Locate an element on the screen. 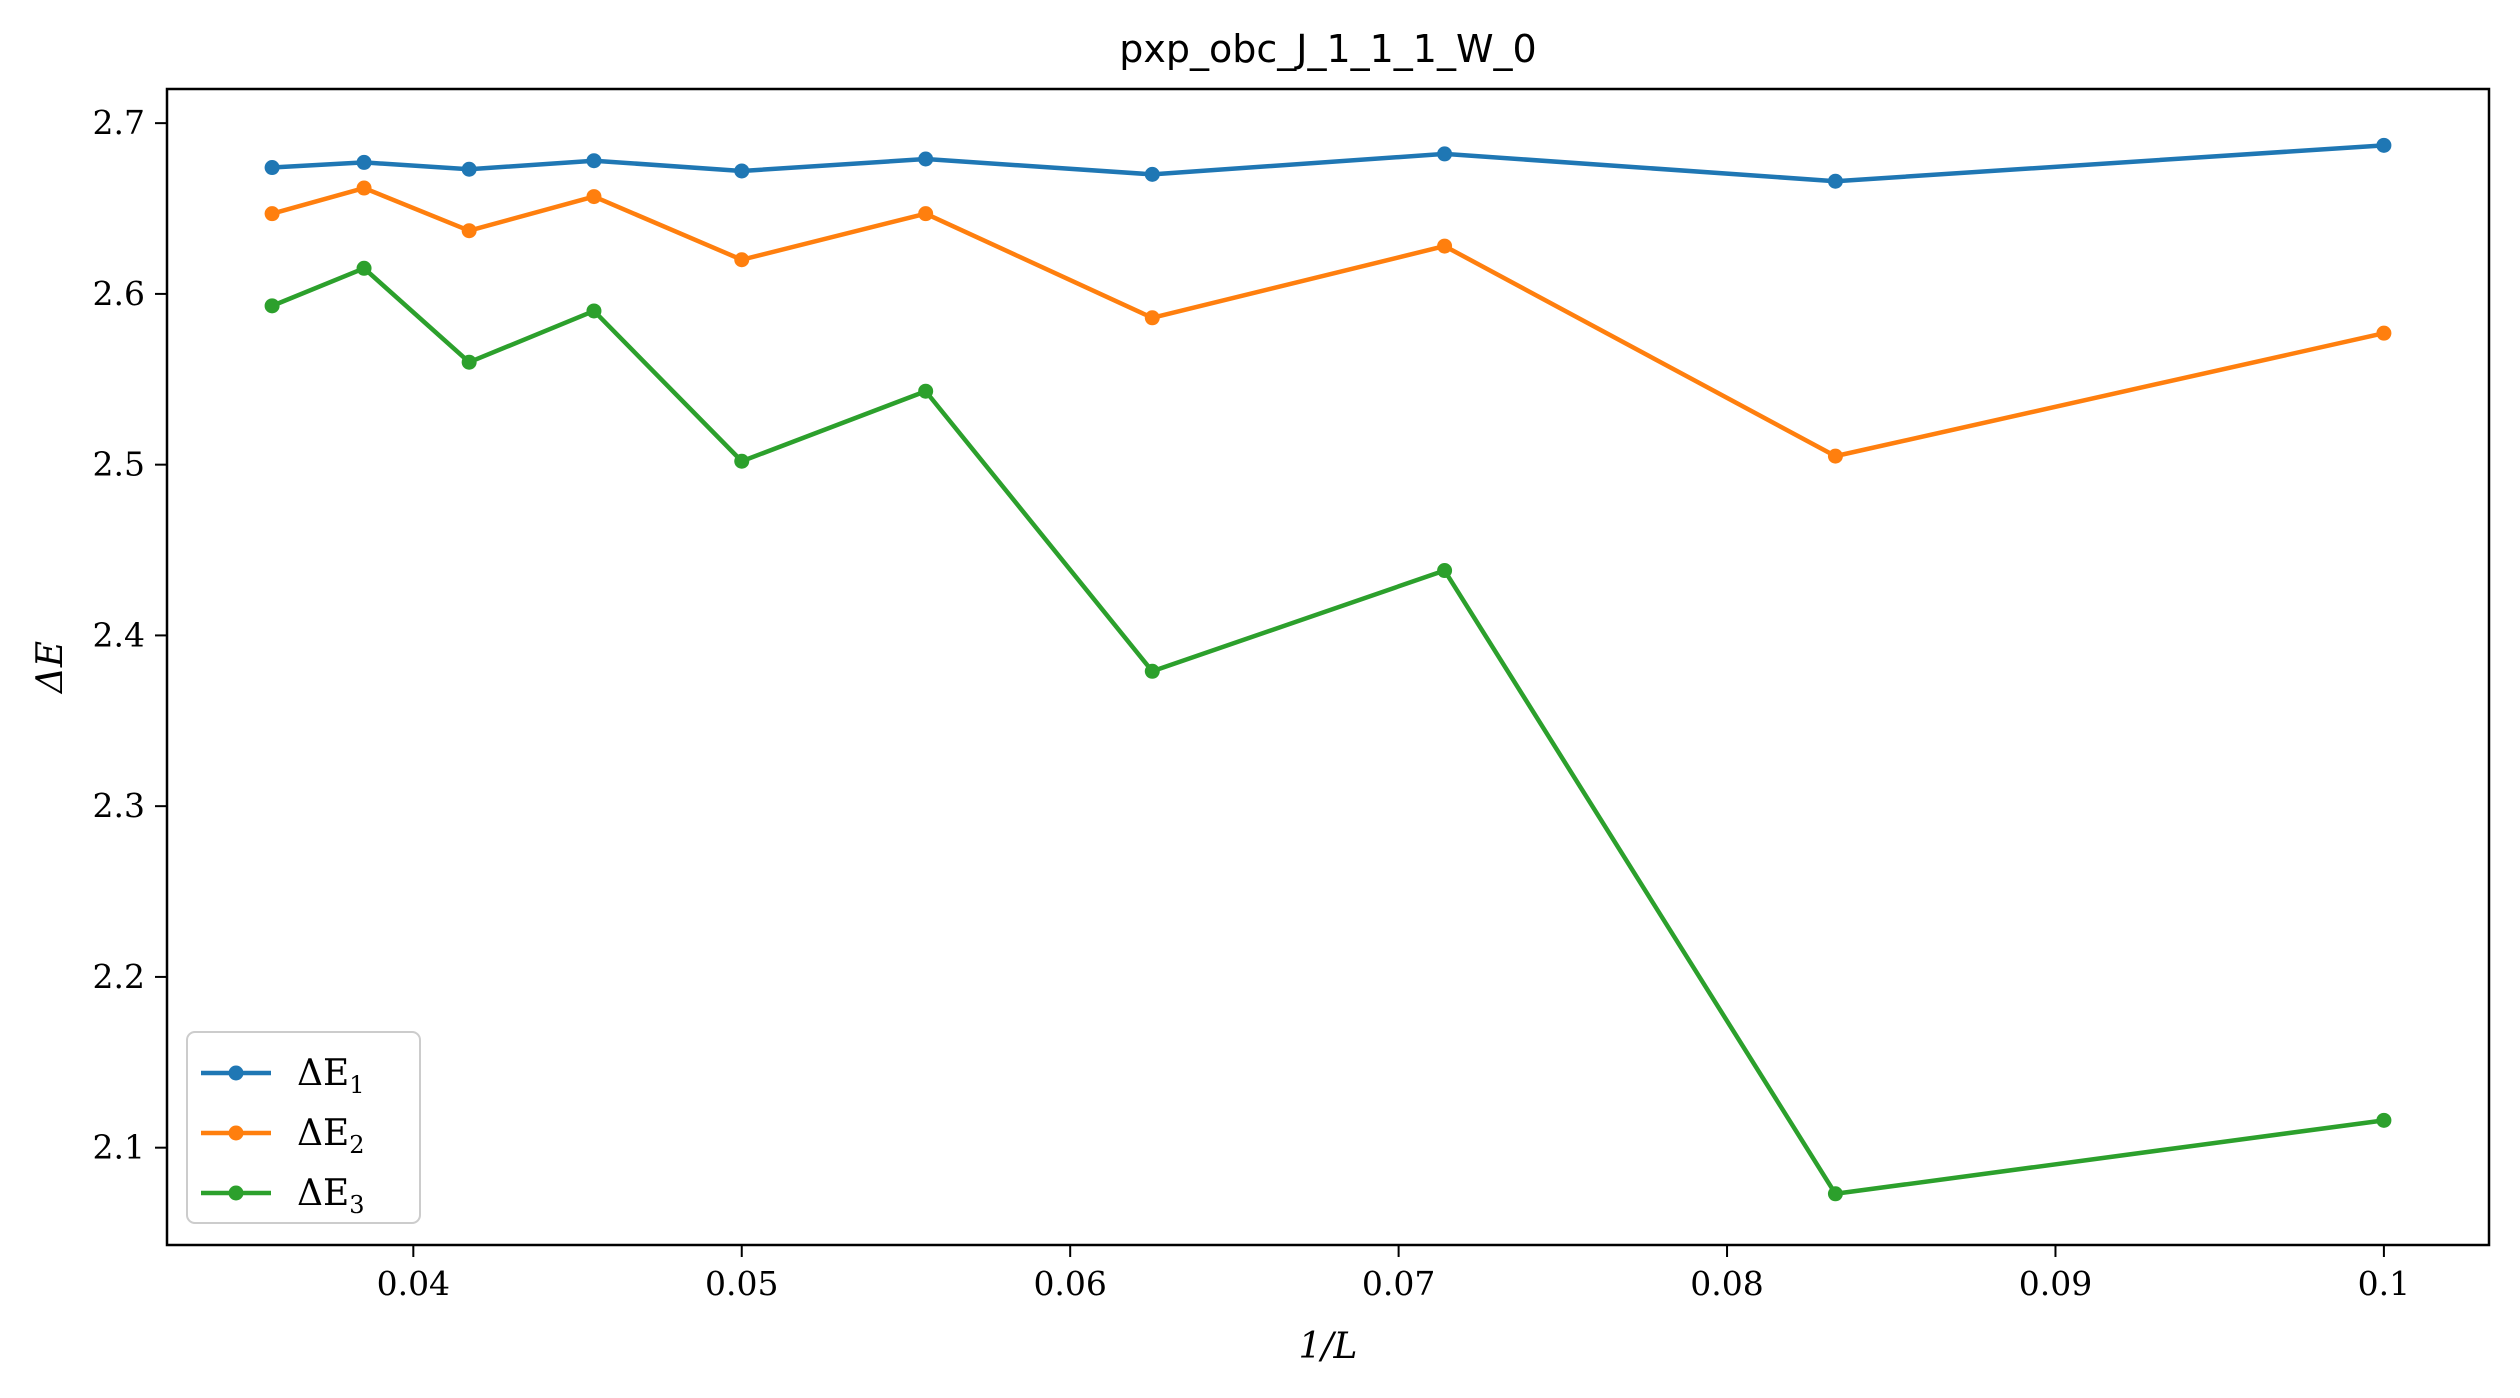 The width and height of the screenshot is (2520, 1398). legend-item: ΔE1 is located at coordinates (283, 1076).